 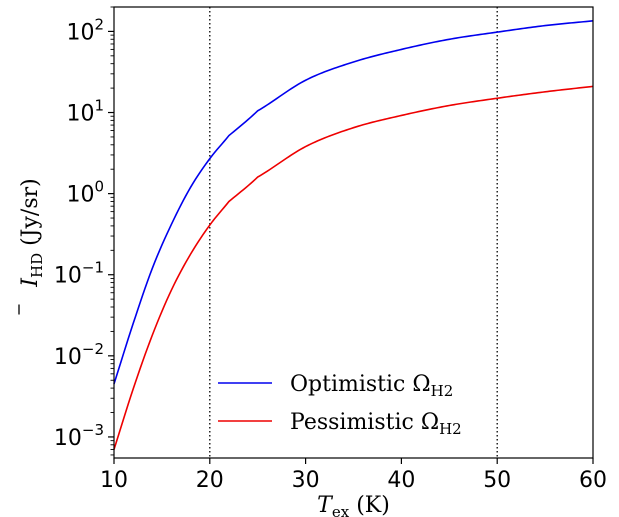 What do you see at coordinates (79, 355) in the screenshot?
I see `y-tick-label: 10⁻²` at bounding box center [79, 355].